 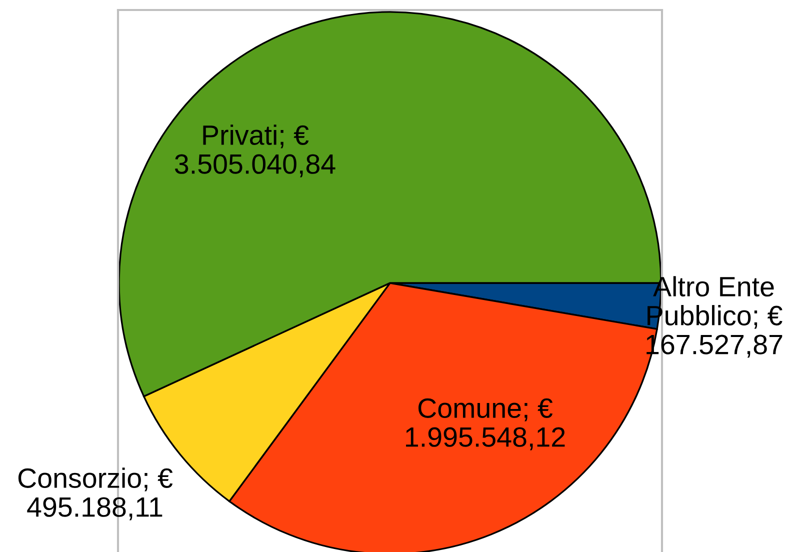 I want to click on slice-label: Privati; € 3.505.040,84, so click(x=255, y=151).